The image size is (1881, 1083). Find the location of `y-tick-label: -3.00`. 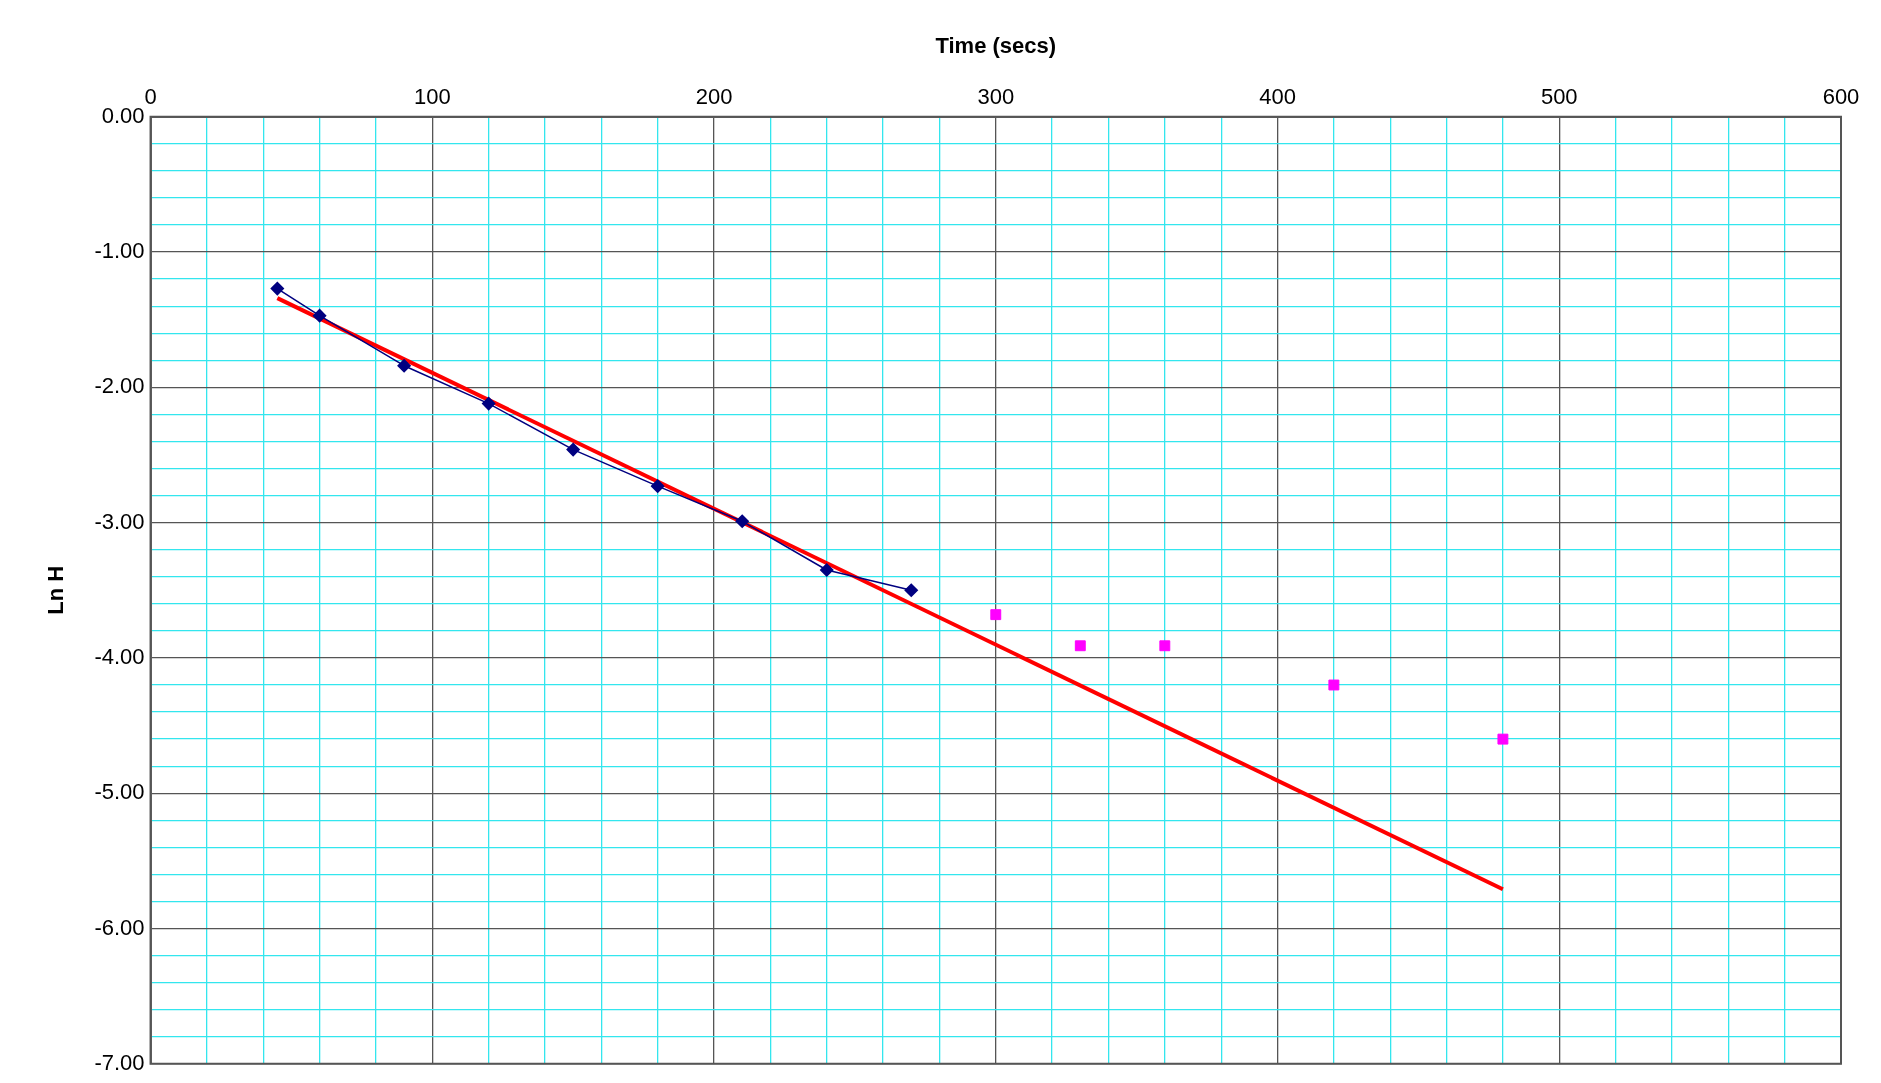

y-tick-label: -3.00 is located at coordinates (119, 521).